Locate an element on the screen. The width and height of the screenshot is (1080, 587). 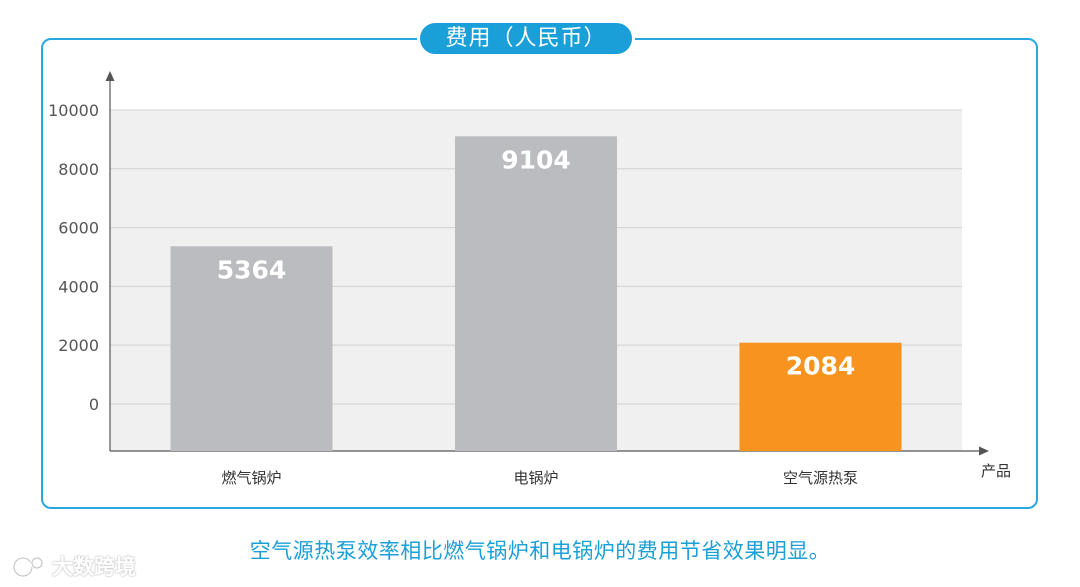
y-tick-label: 2000 is located at coordinates (78, 345).